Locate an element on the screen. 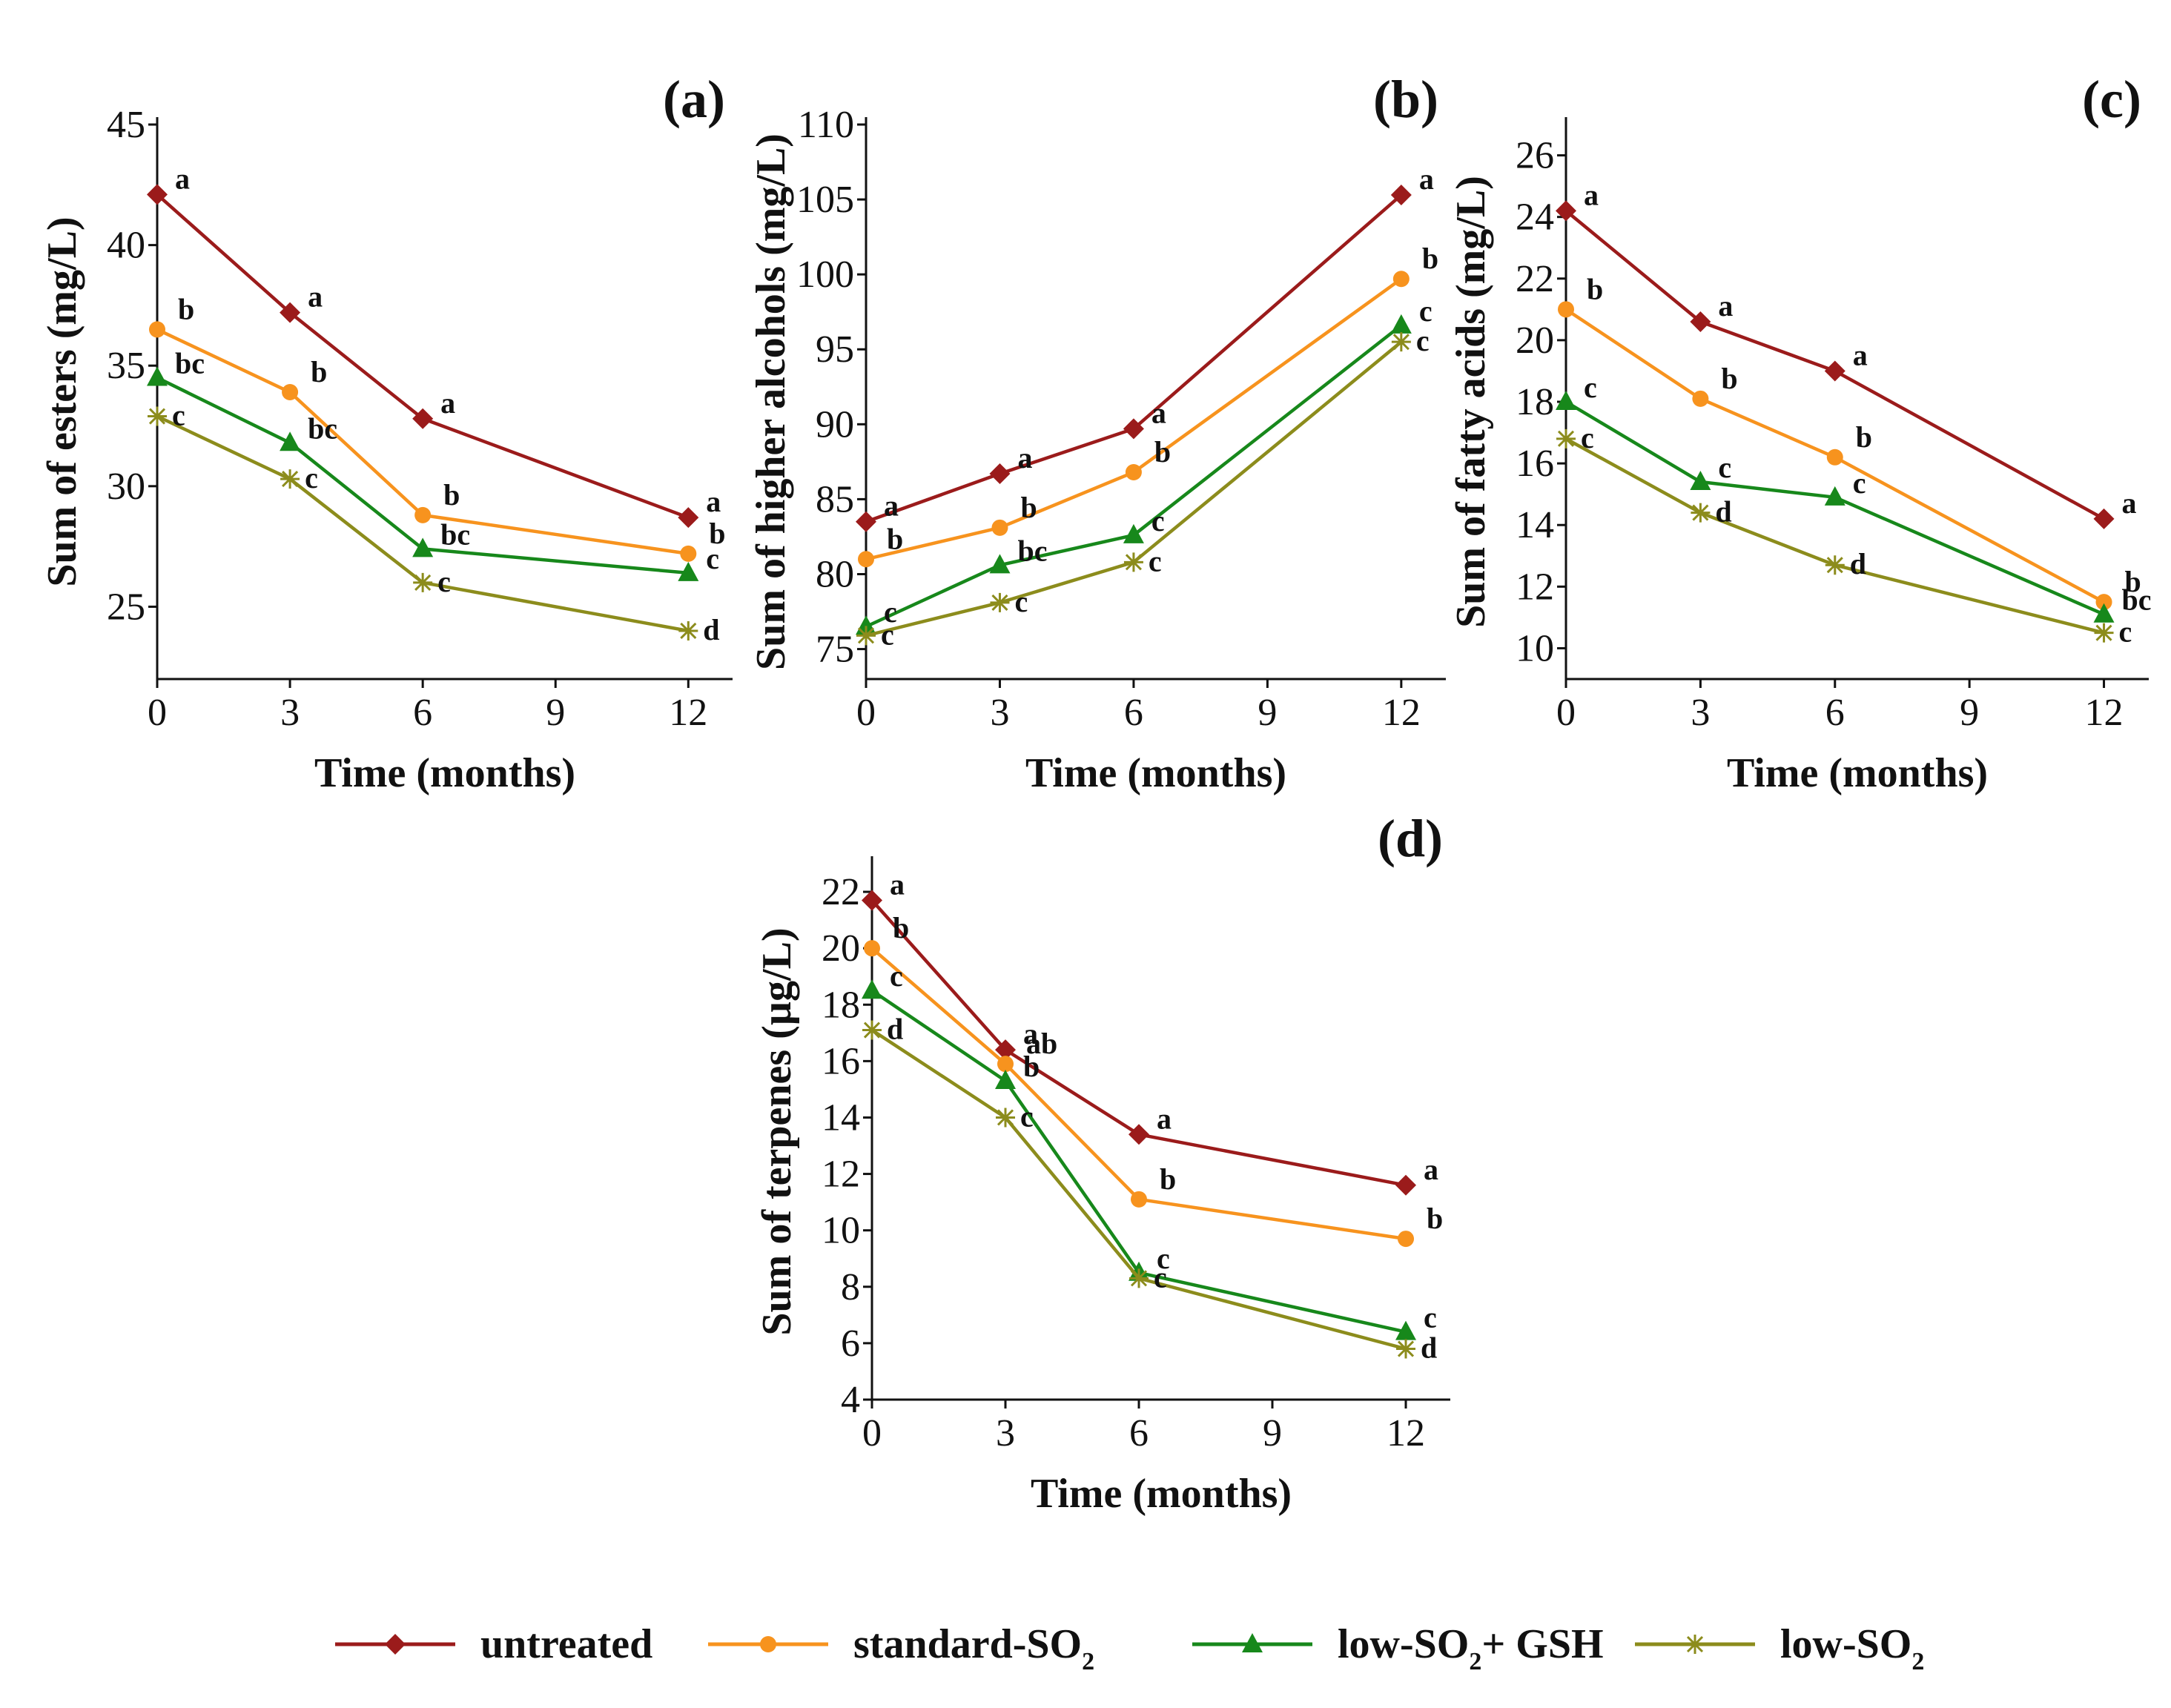  legend-label: low-SO2+ GSH is located at coordinates (1471, 1648).